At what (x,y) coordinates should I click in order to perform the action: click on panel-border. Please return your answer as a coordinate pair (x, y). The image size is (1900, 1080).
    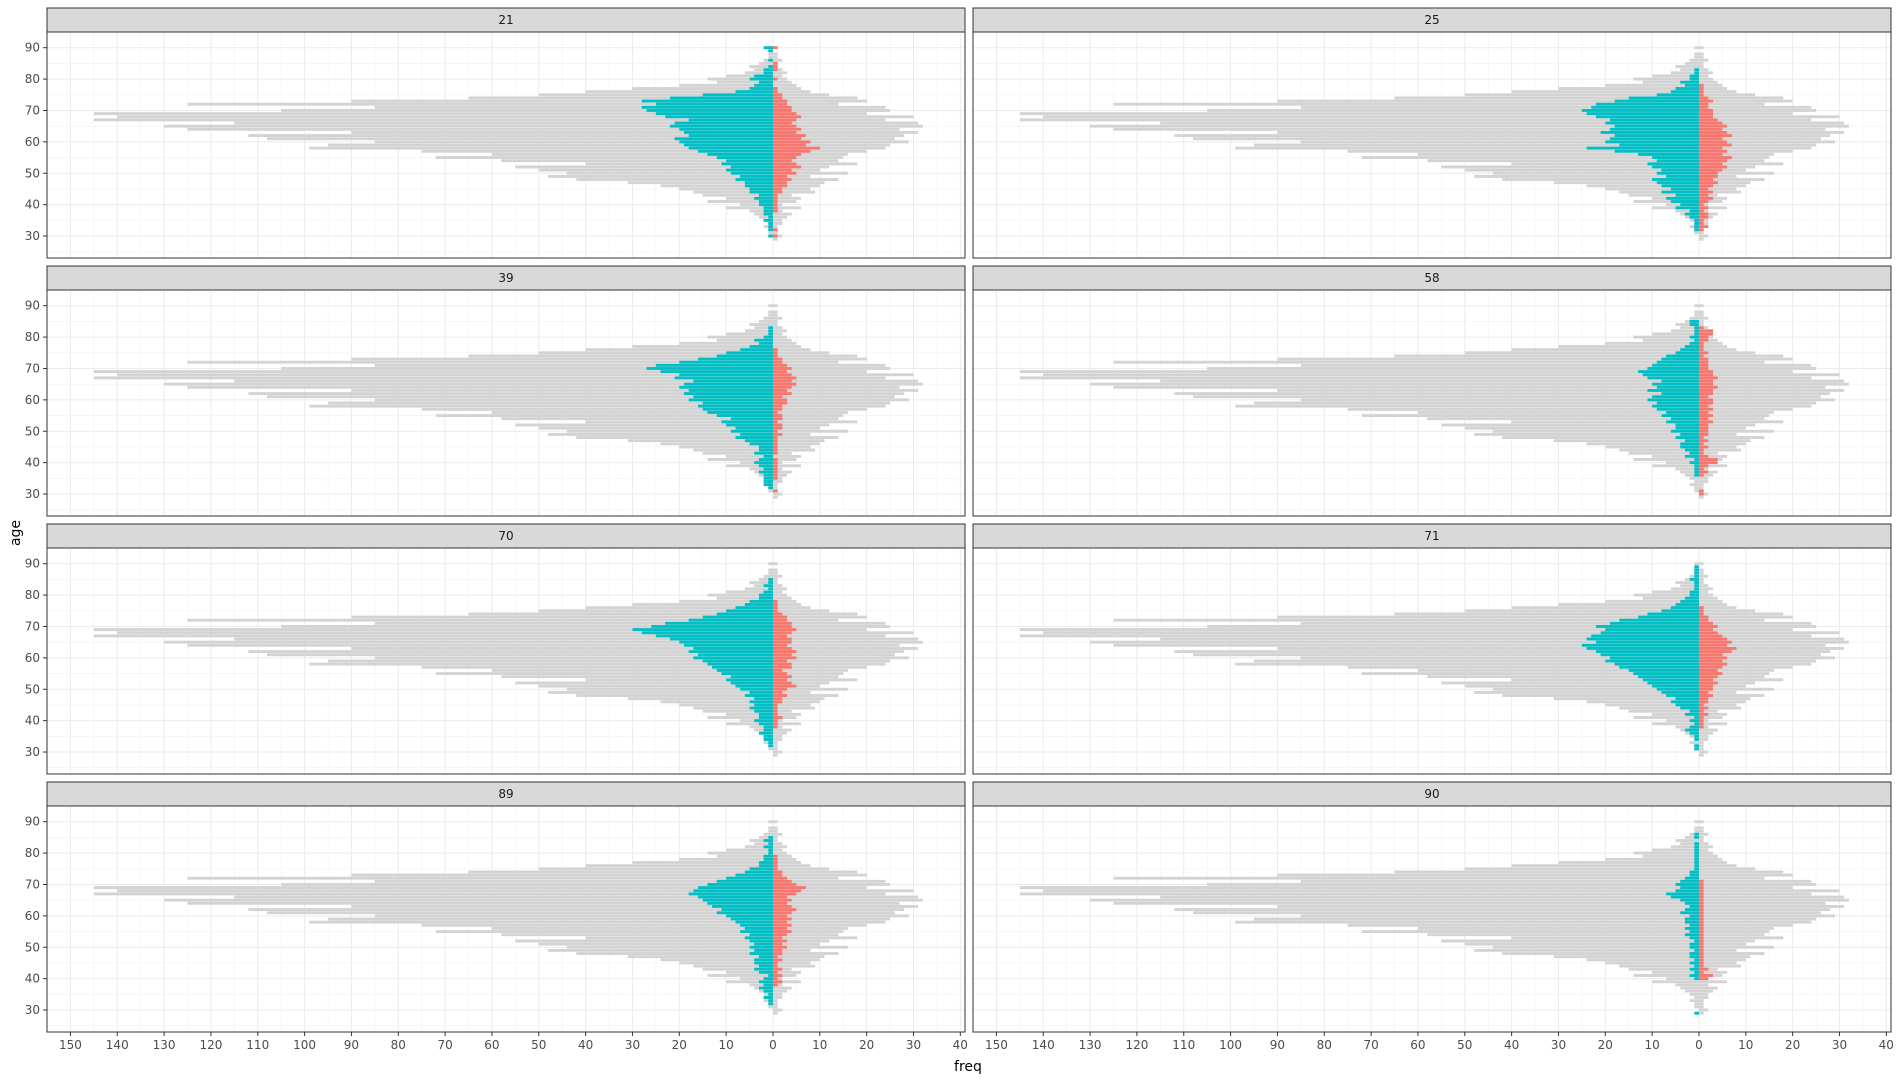
    Looking at the image, I should click on (506, 661).